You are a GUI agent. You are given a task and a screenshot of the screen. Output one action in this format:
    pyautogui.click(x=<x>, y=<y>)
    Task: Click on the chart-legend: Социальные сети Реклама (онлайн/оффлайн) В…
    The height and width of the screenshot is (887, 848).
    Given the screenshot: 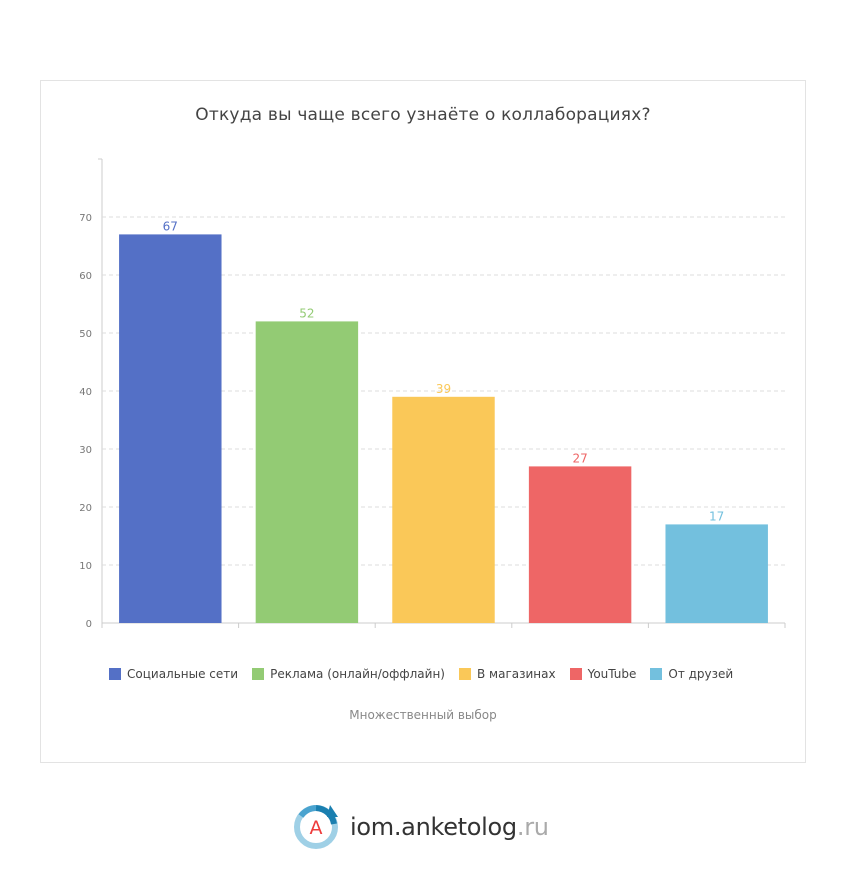 What is the action you would take?
    pyautogui.click(x=421, y=674)
    